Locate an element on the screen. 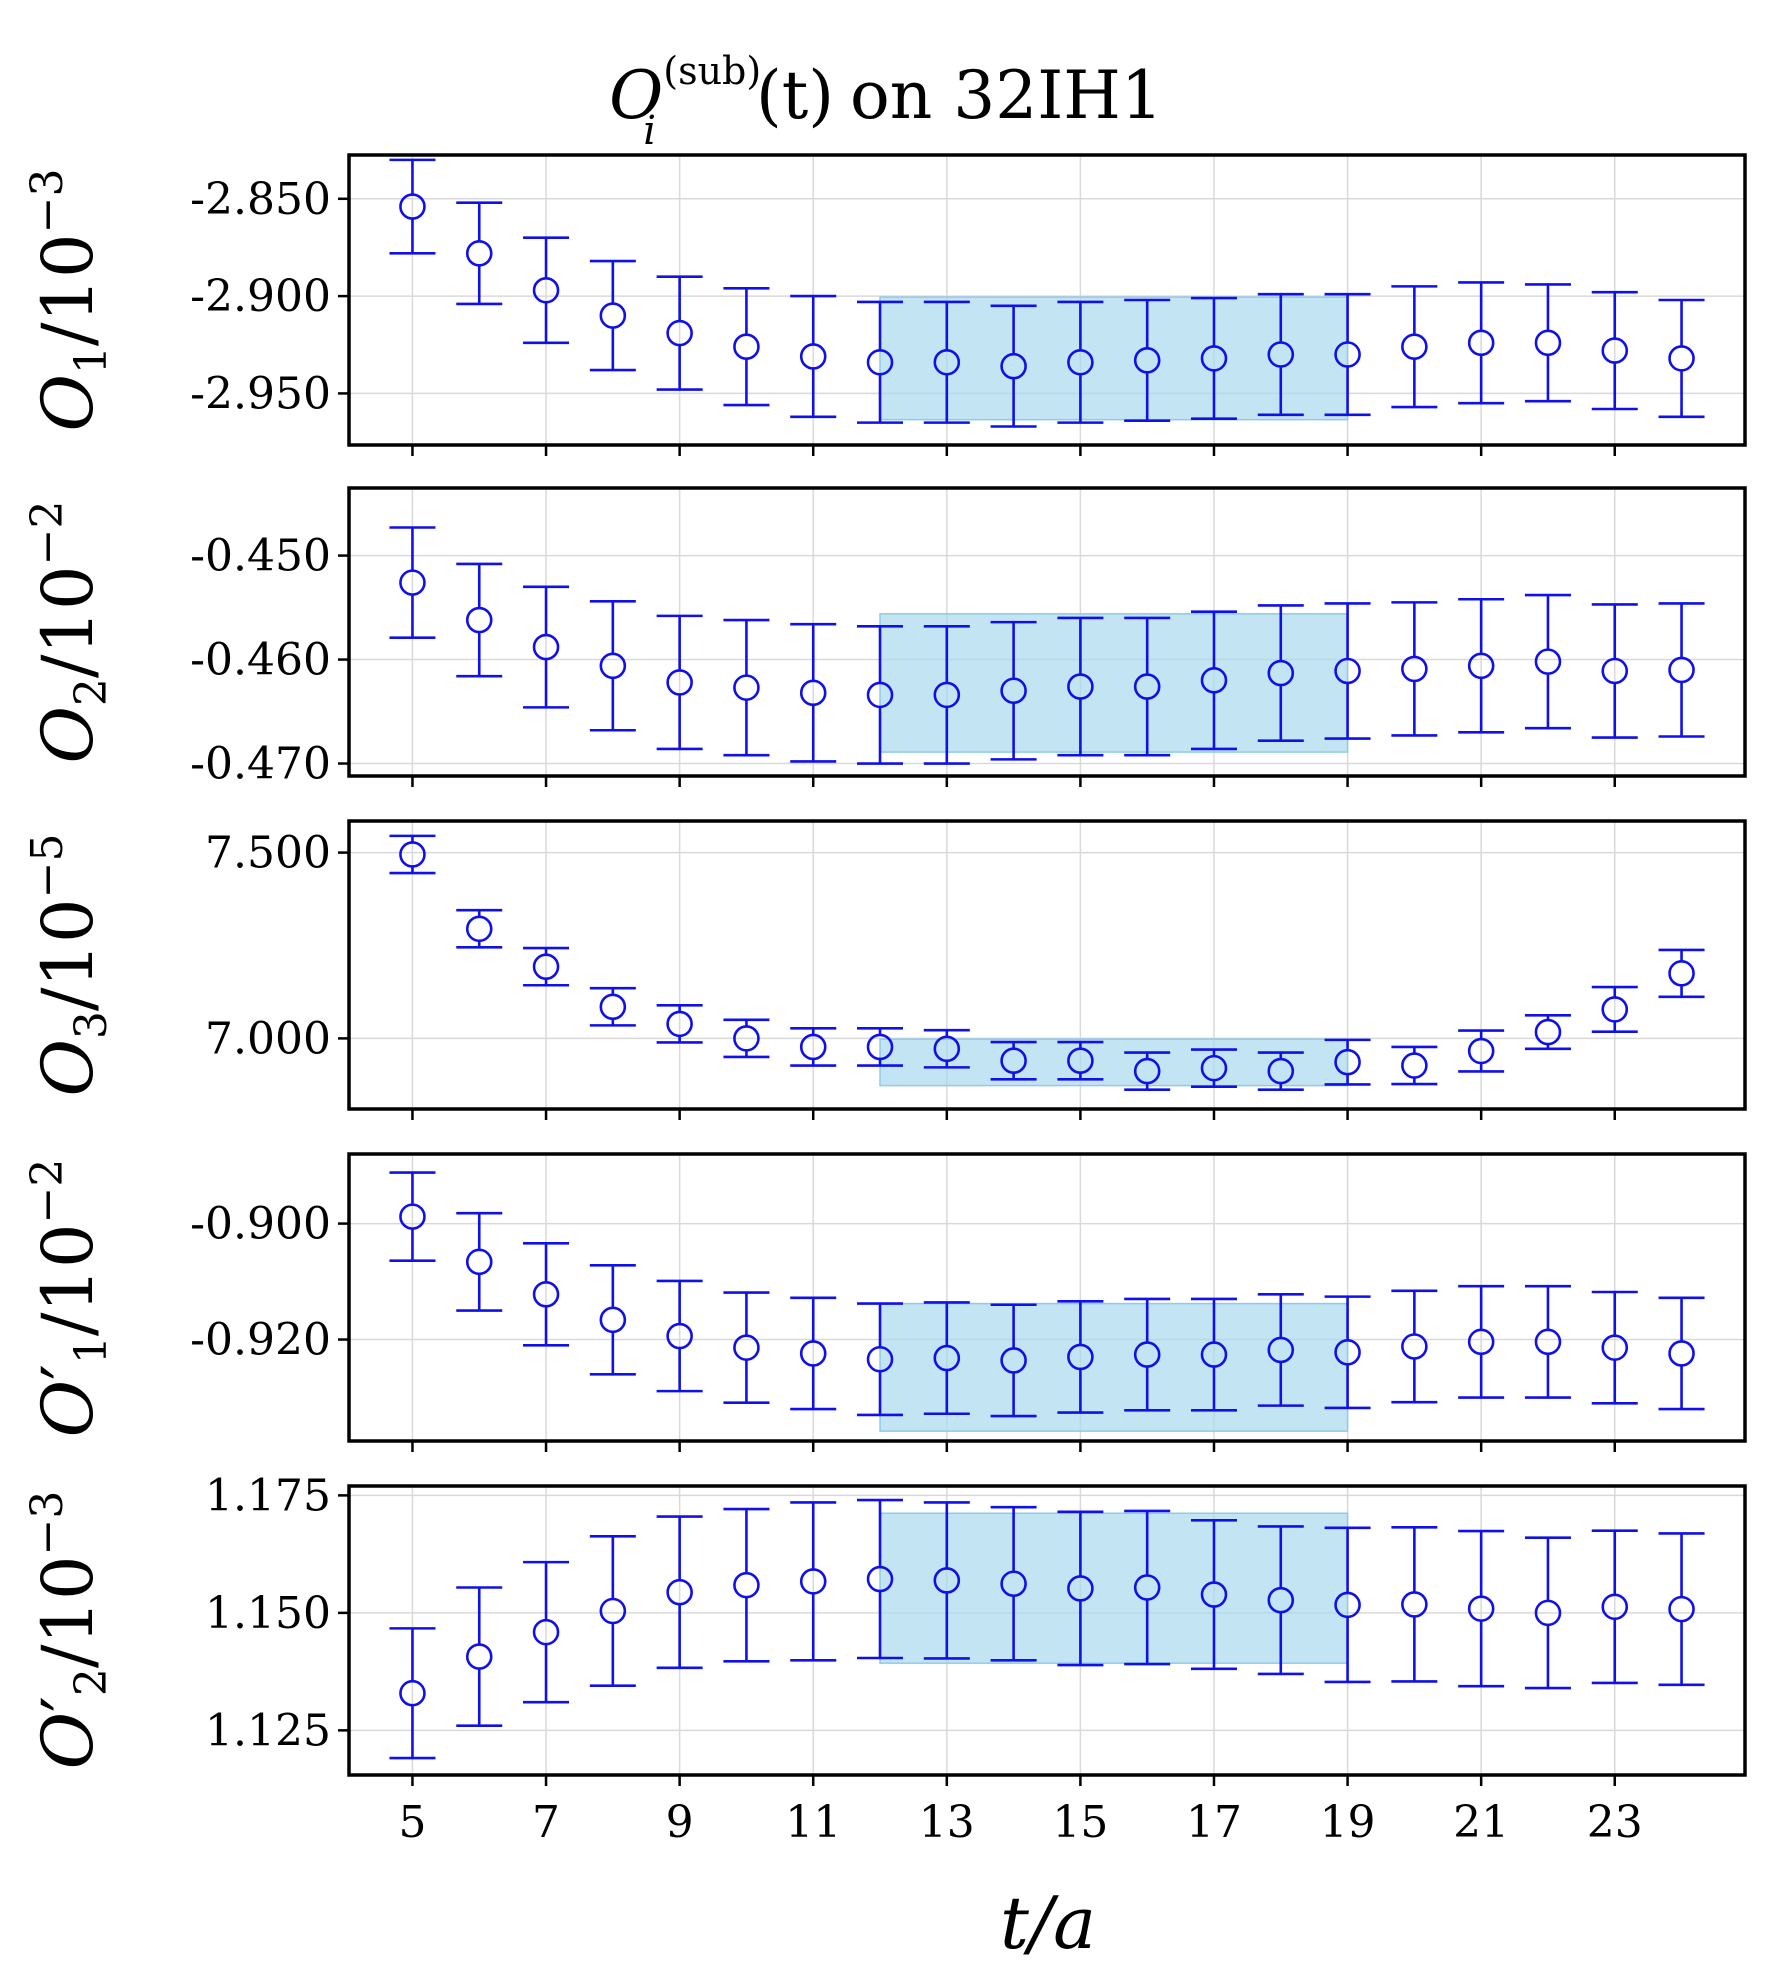  x-axis: 5 7 9 11 13 15 17 19 21 23 is located at coordinates (1020, 1822).